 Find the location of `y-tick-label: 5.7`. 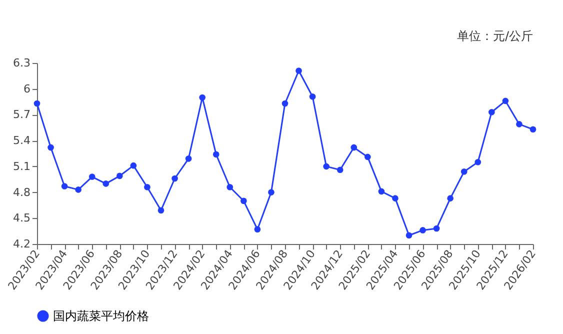

y-tick-label: 5.7 is located at coordinates (21, 115).